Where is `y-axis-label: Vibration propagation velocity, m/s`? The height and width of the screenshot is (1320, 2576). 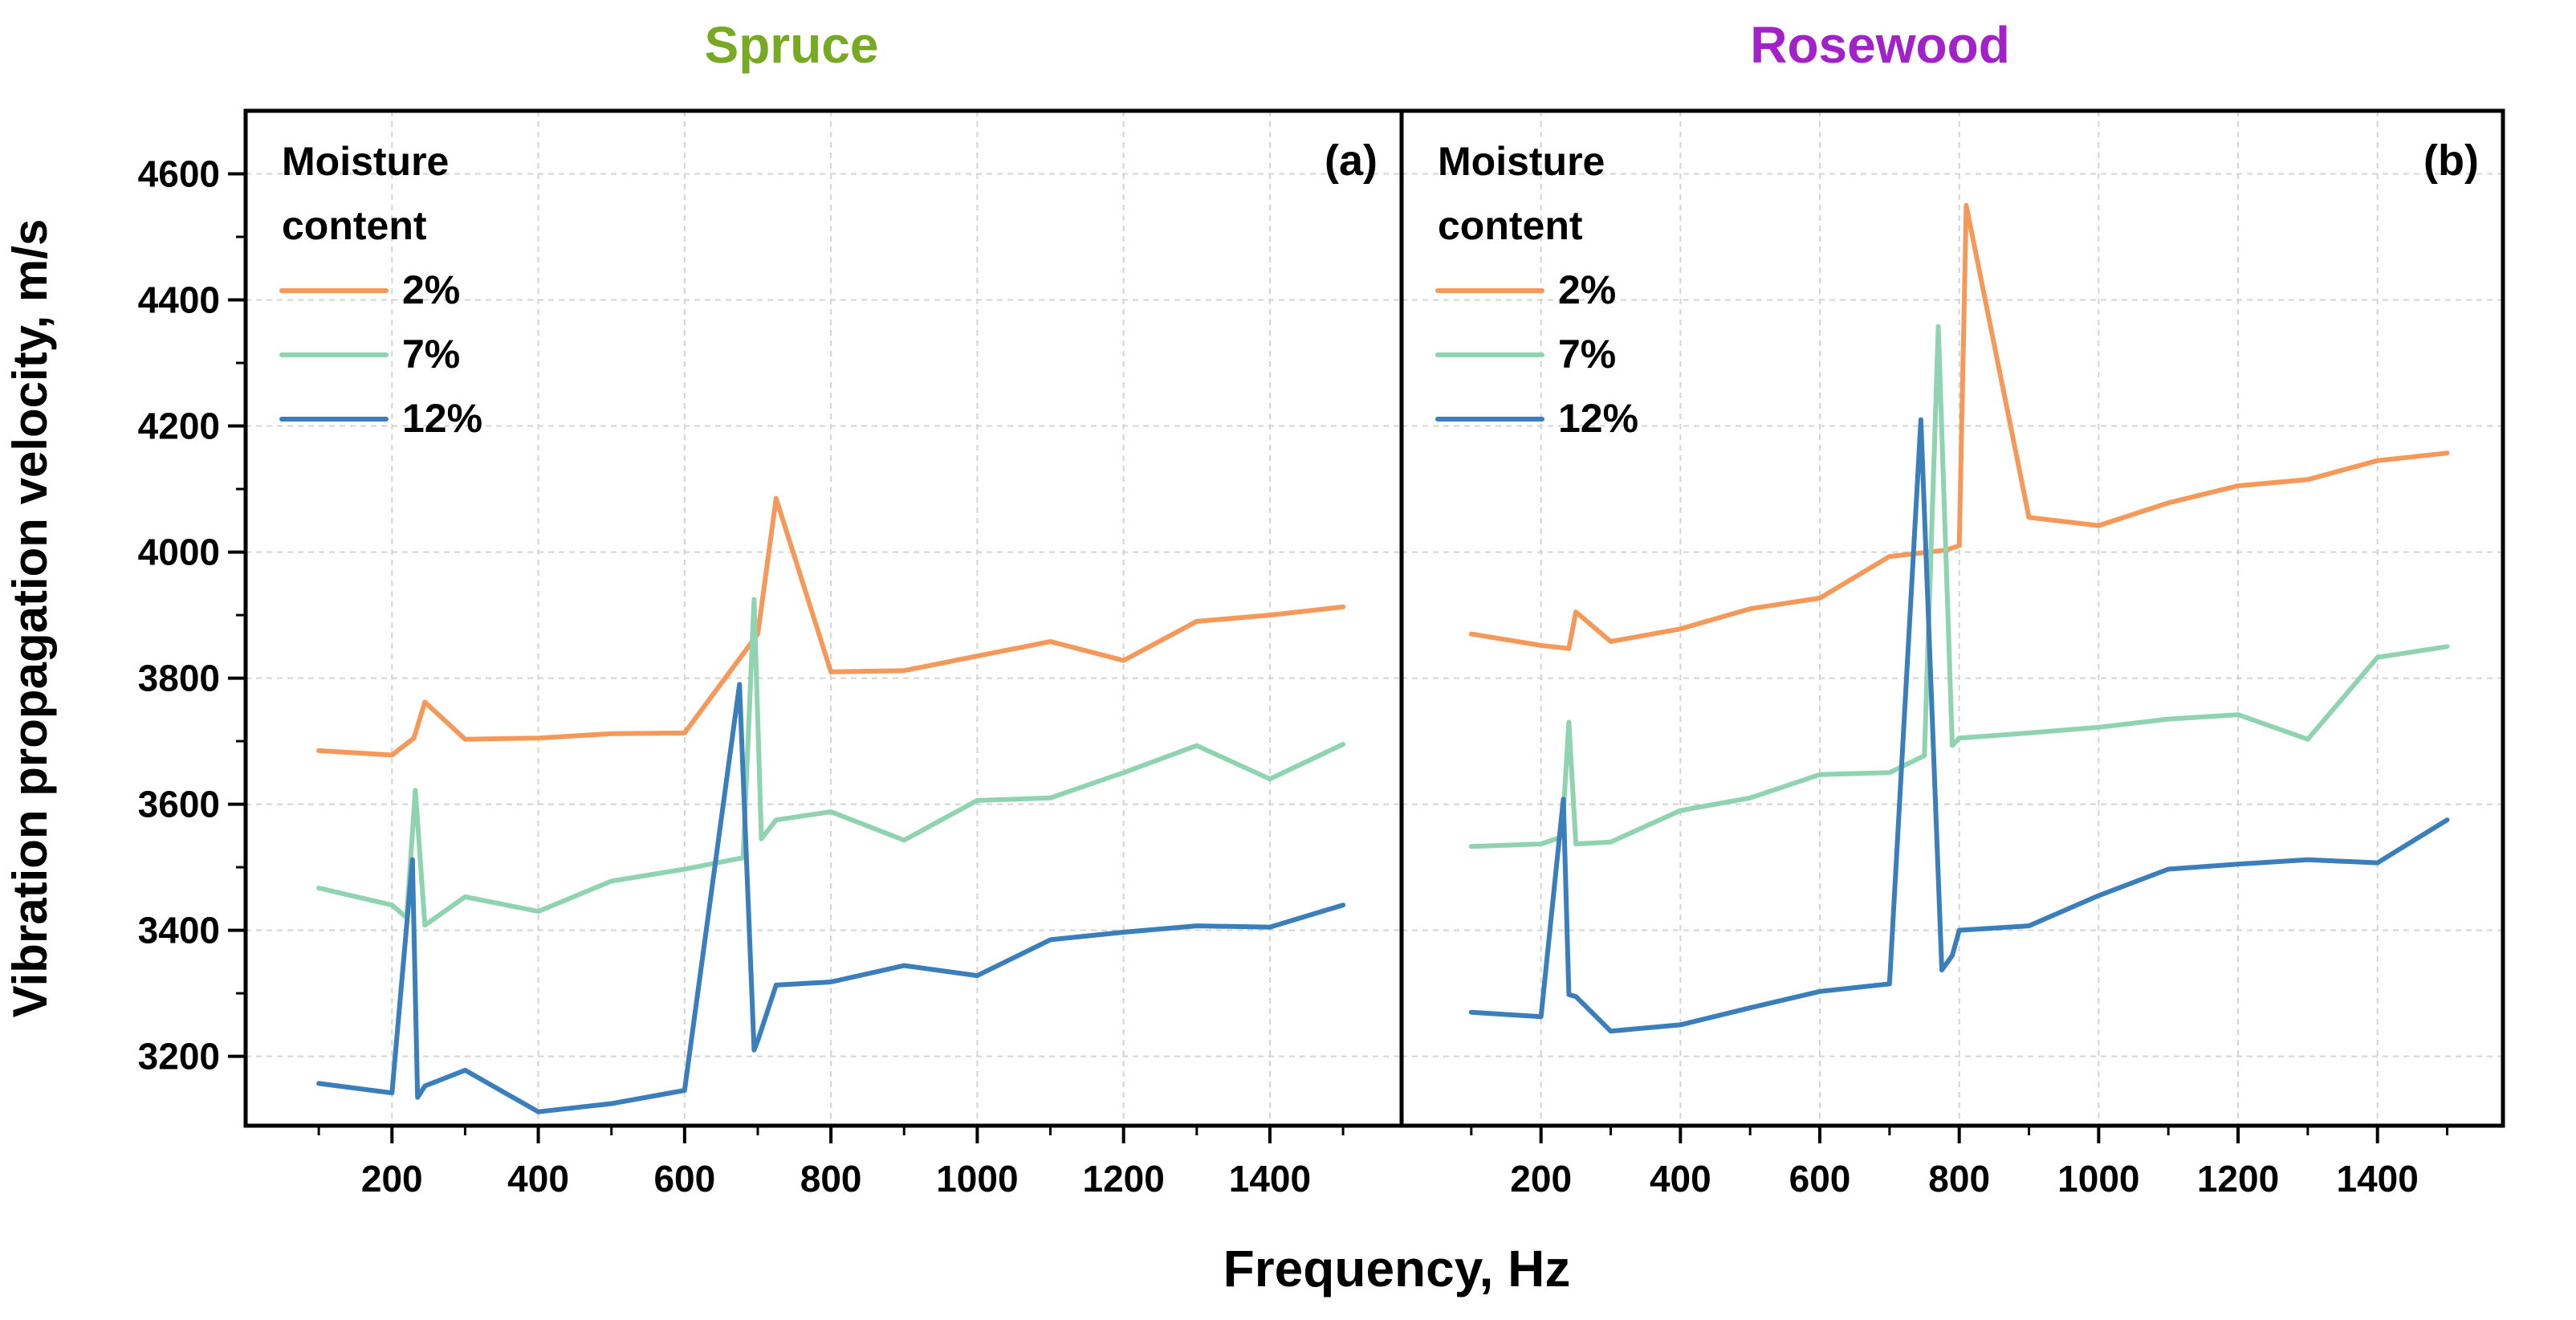 y-axis-label: Vibration propagation velocity, m/s is located at coordinates (30, 618).